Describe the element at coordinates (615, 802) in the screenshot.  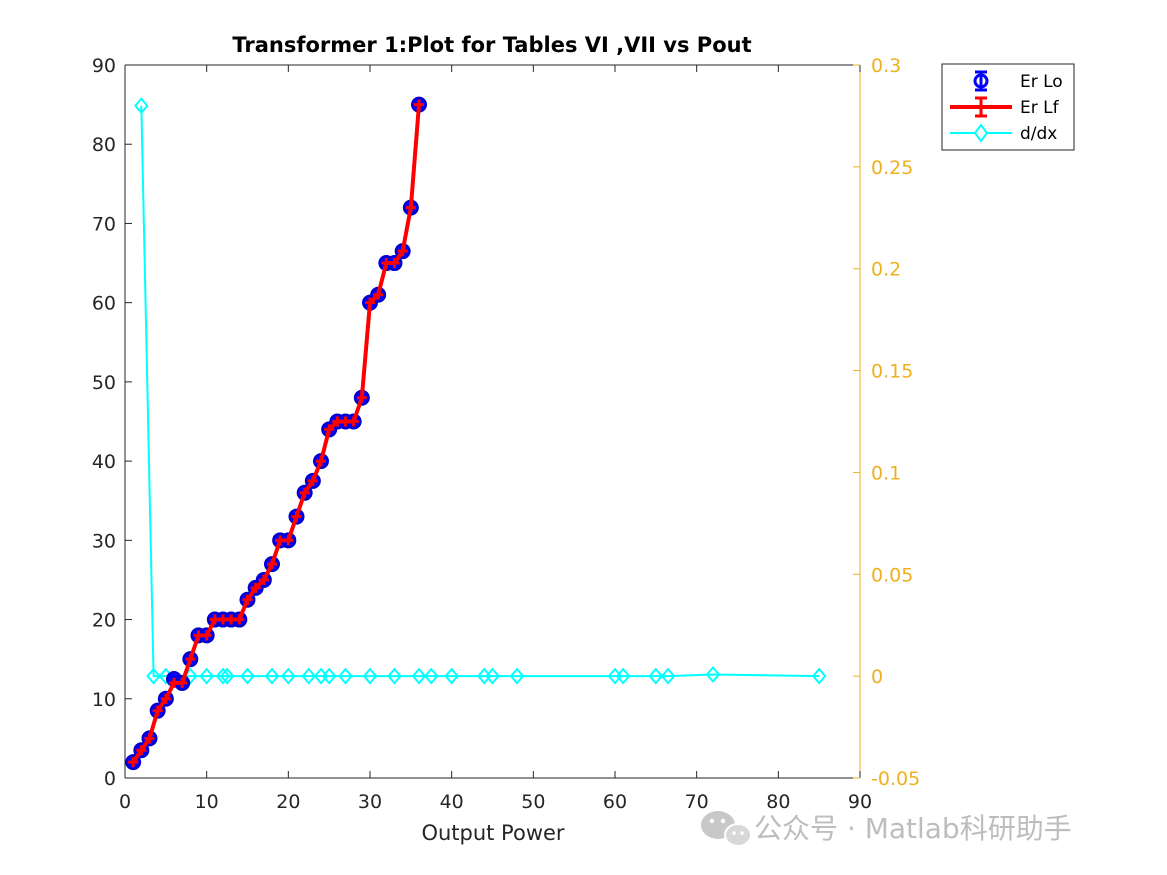
I see `x-tick-label: 60` at that location.